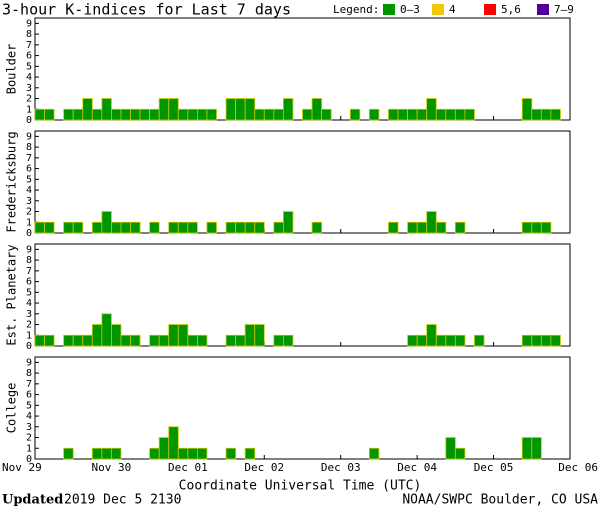  What do you see at coordinates (22, 467) in the screenshot?
I see `x-tick-label: Nov 29` at bounding box center [22, 467].